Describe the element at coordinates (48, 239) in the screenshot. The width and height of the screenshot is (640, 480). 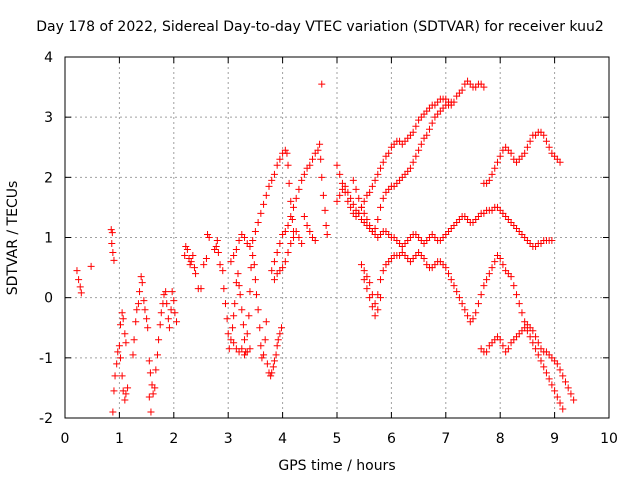
I see `y-tick-label: 1` at that location.